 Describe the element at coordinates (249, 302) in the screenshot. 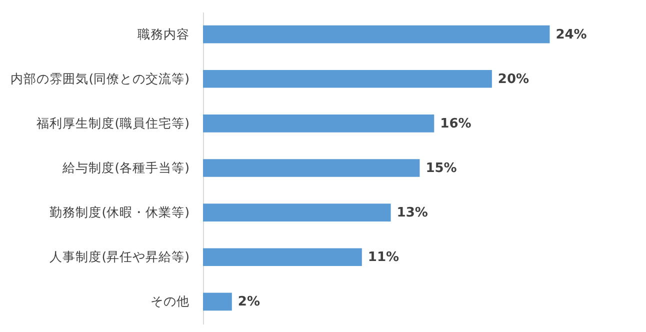

I see `data-label: 2%` at that location.